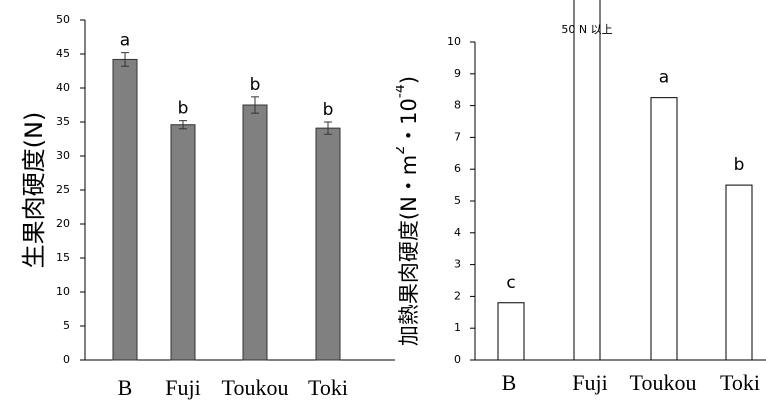  I want to click on y-tick-label: 4, so click(457, 232).